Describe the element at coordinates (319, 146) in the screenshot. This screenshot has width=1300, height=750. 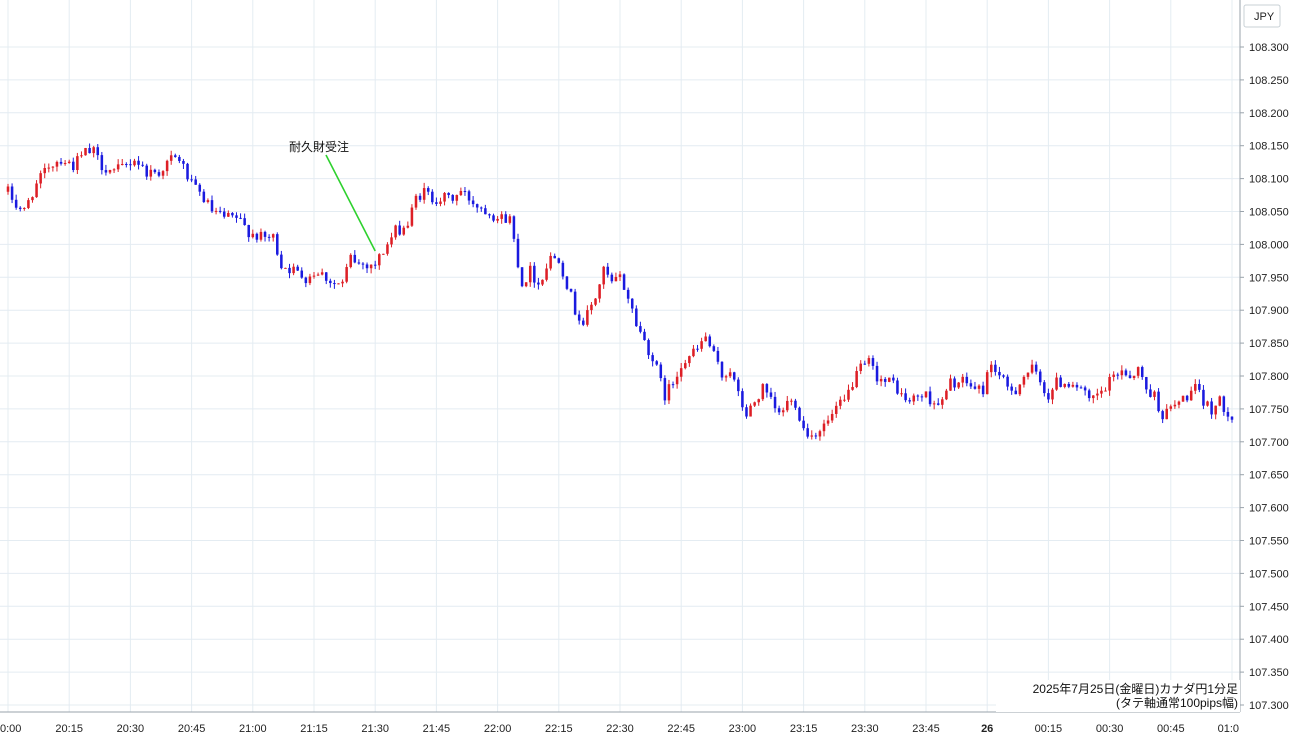
I see `annotation-label: 耐久財受注` at that location.